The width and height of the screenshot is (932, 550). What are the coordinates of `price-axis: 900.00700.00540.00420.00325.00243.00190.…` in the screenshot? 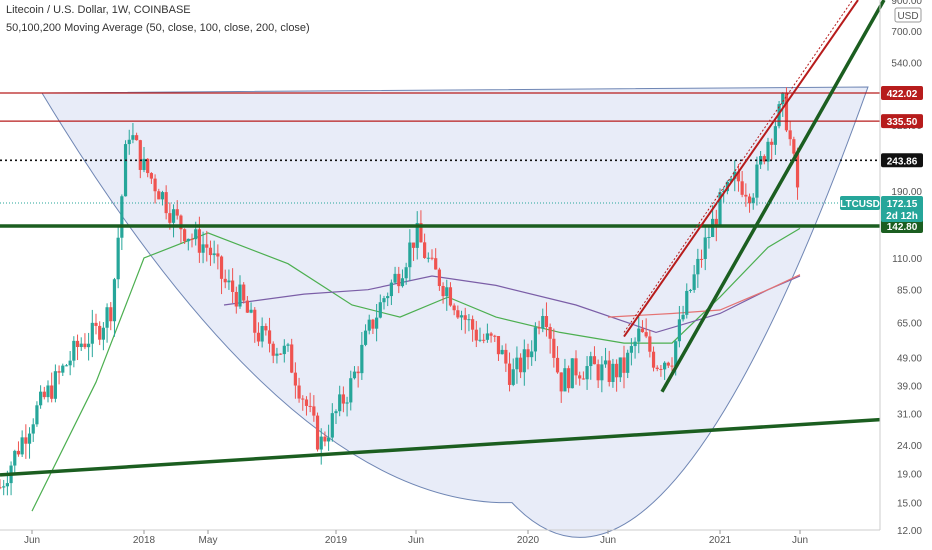 It's located at (906, 268).